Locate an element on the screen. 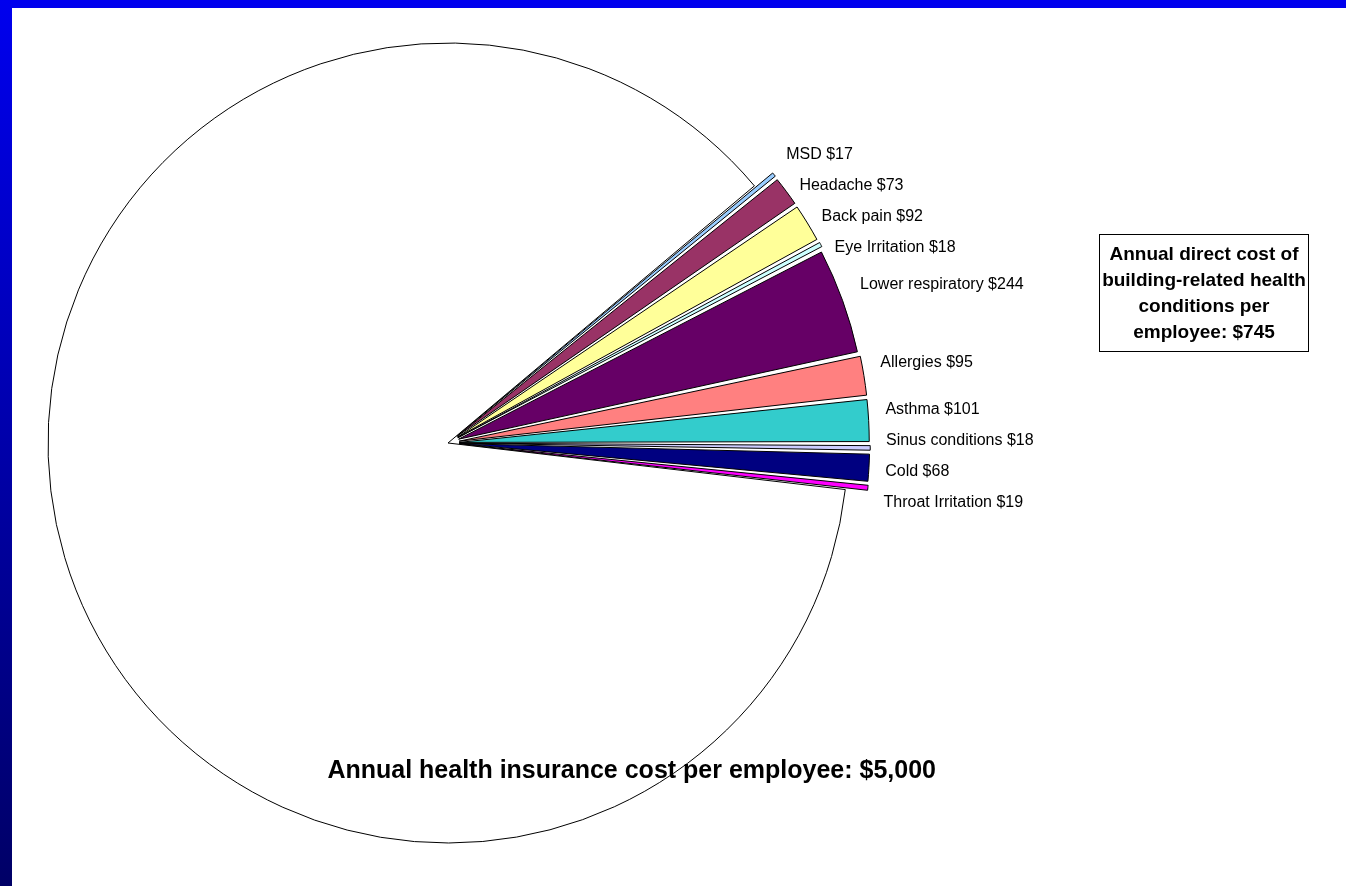 This screenshot has width=1346, height=886. slice-label: Asthma $101 is located at coordinates (932, 409).